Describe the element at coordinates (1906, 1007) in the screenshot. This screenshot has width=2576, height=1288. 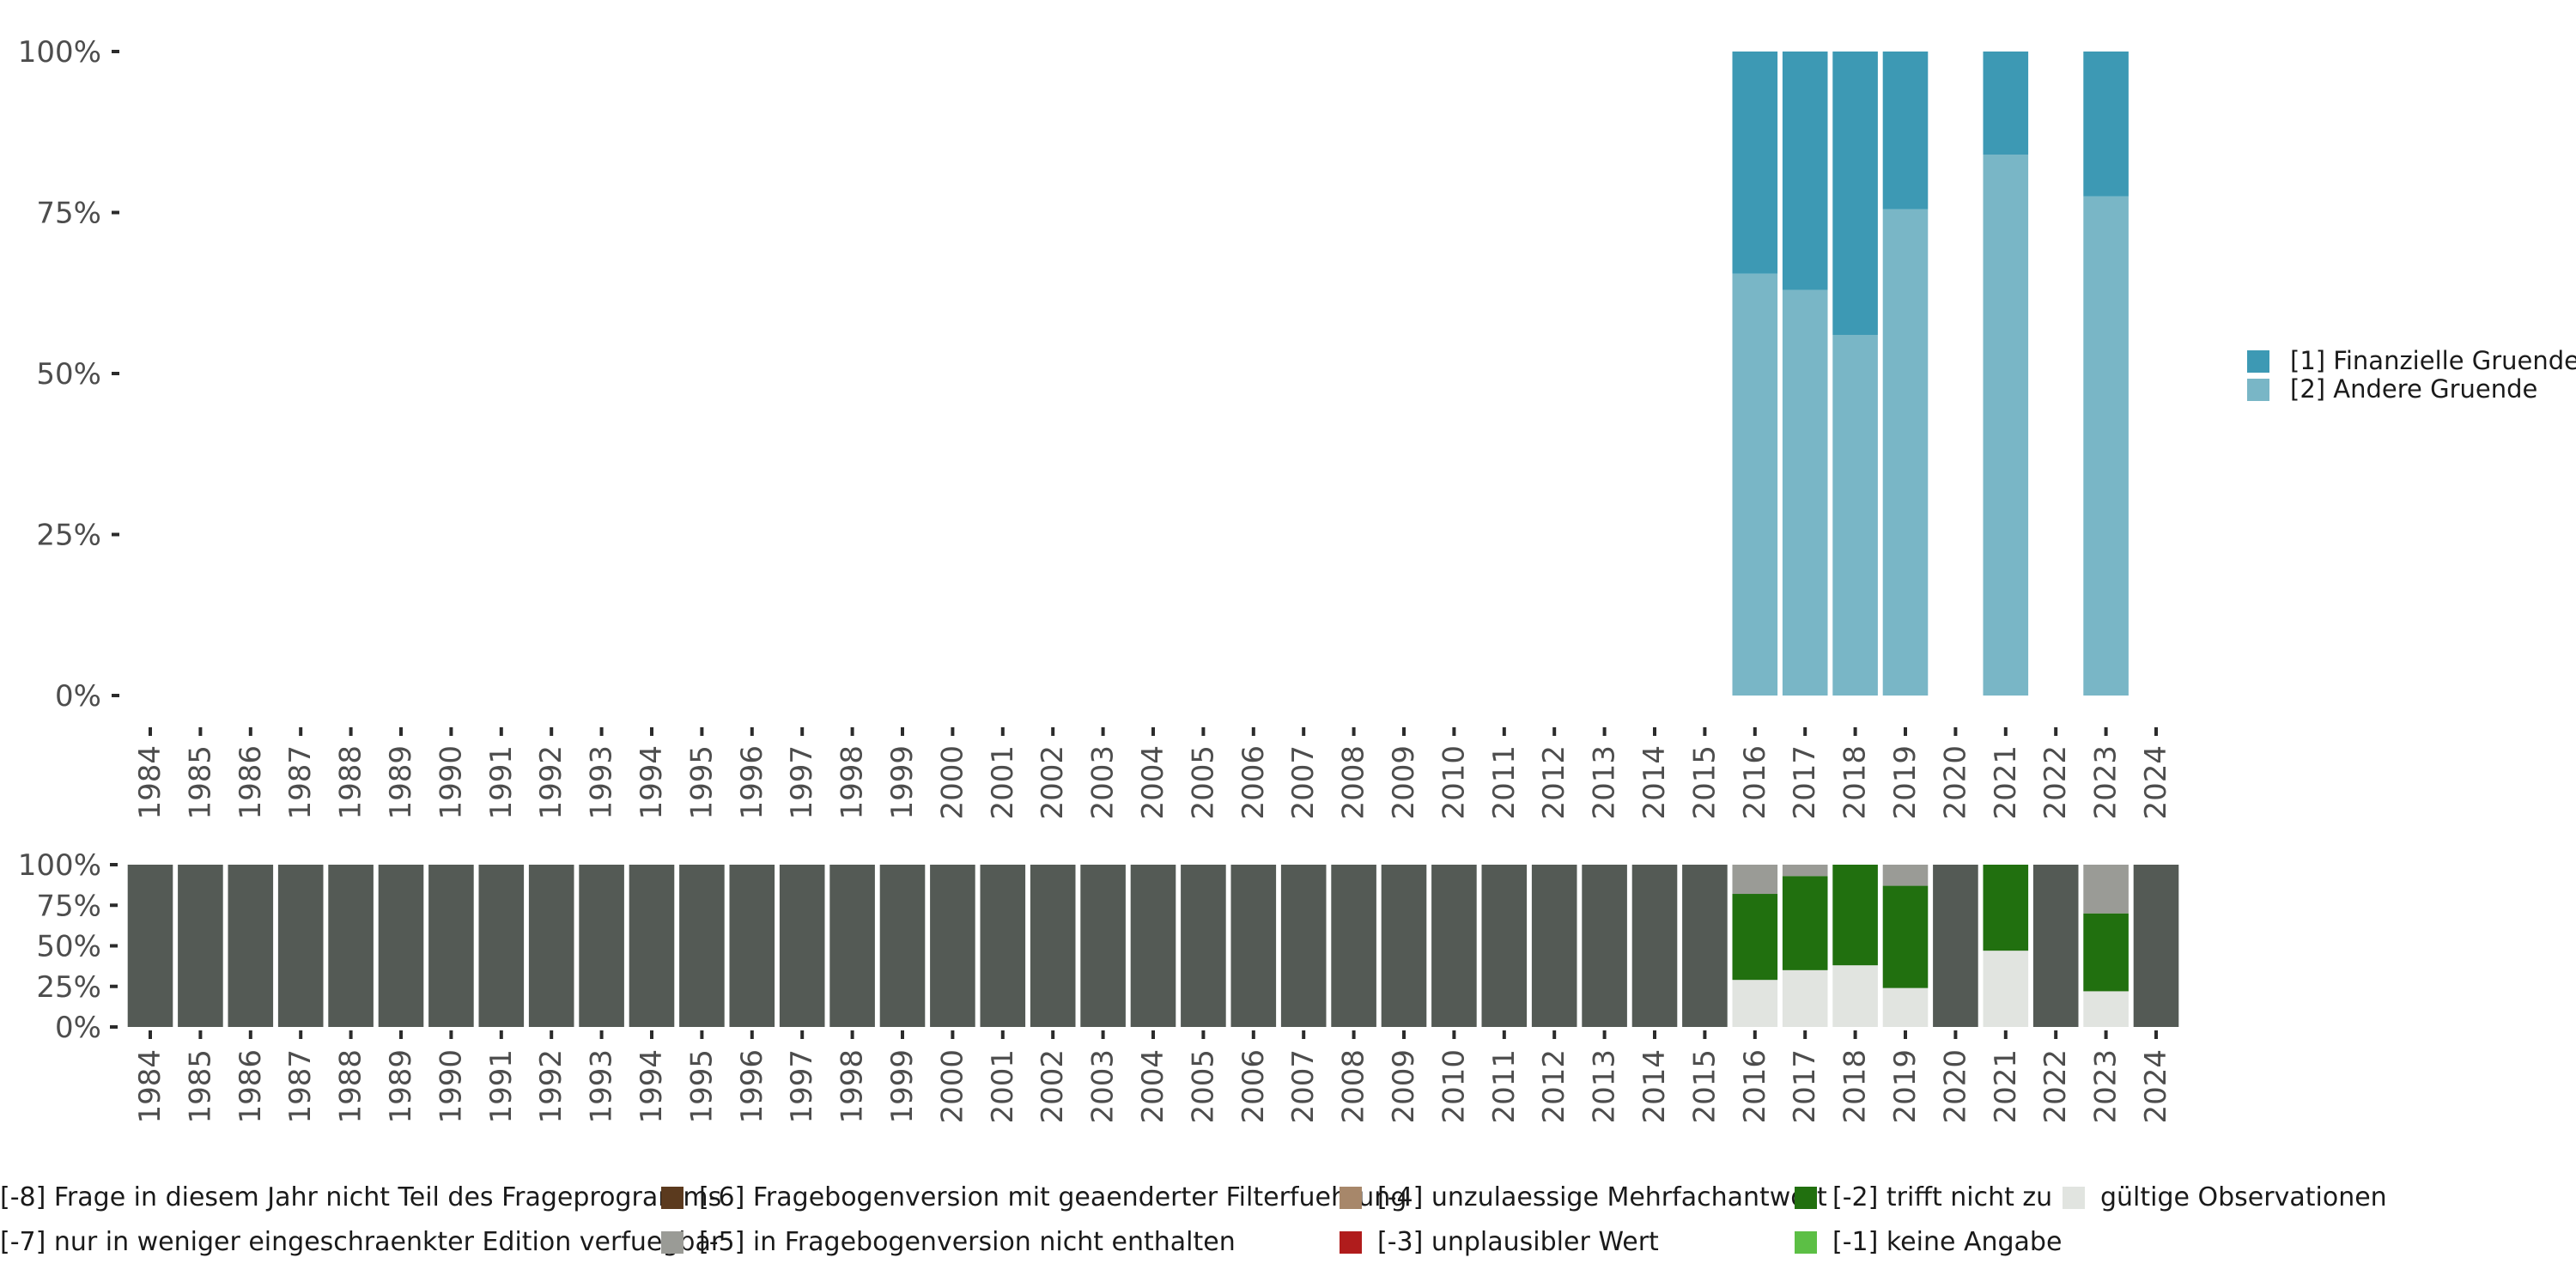
I see `bottom-bar-gueltig-2019` at that location.